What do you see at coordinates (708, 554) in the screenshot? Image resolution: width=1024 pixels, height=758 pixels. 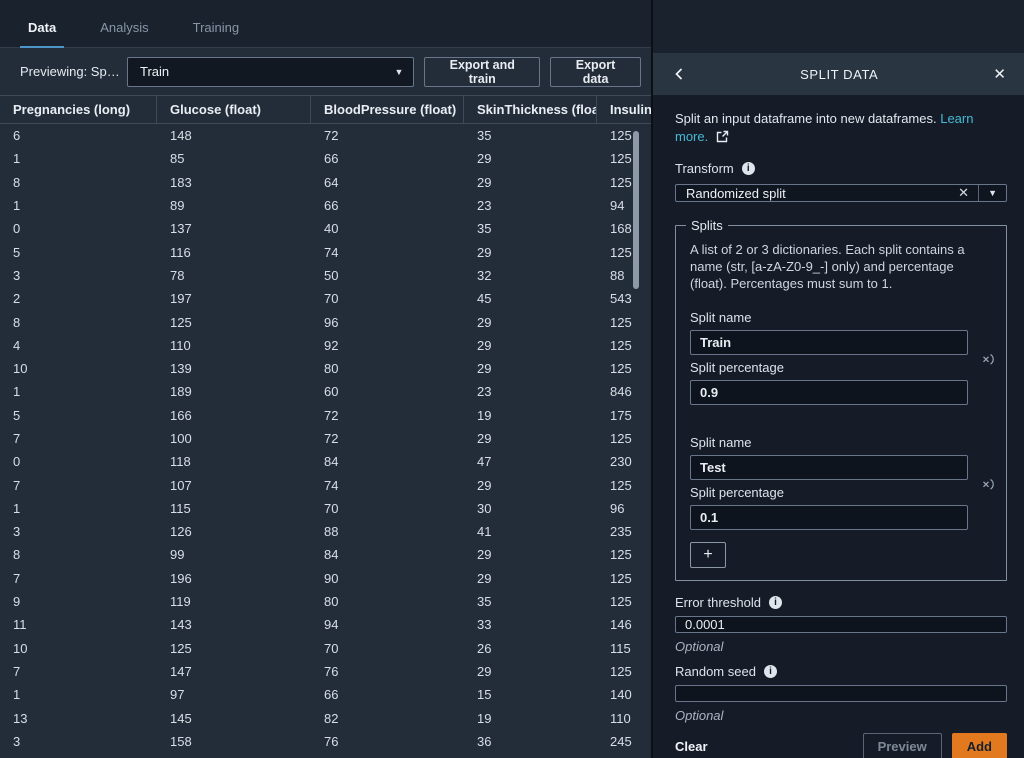 I see `add-split-button: +` at bounding box center [708, 554].